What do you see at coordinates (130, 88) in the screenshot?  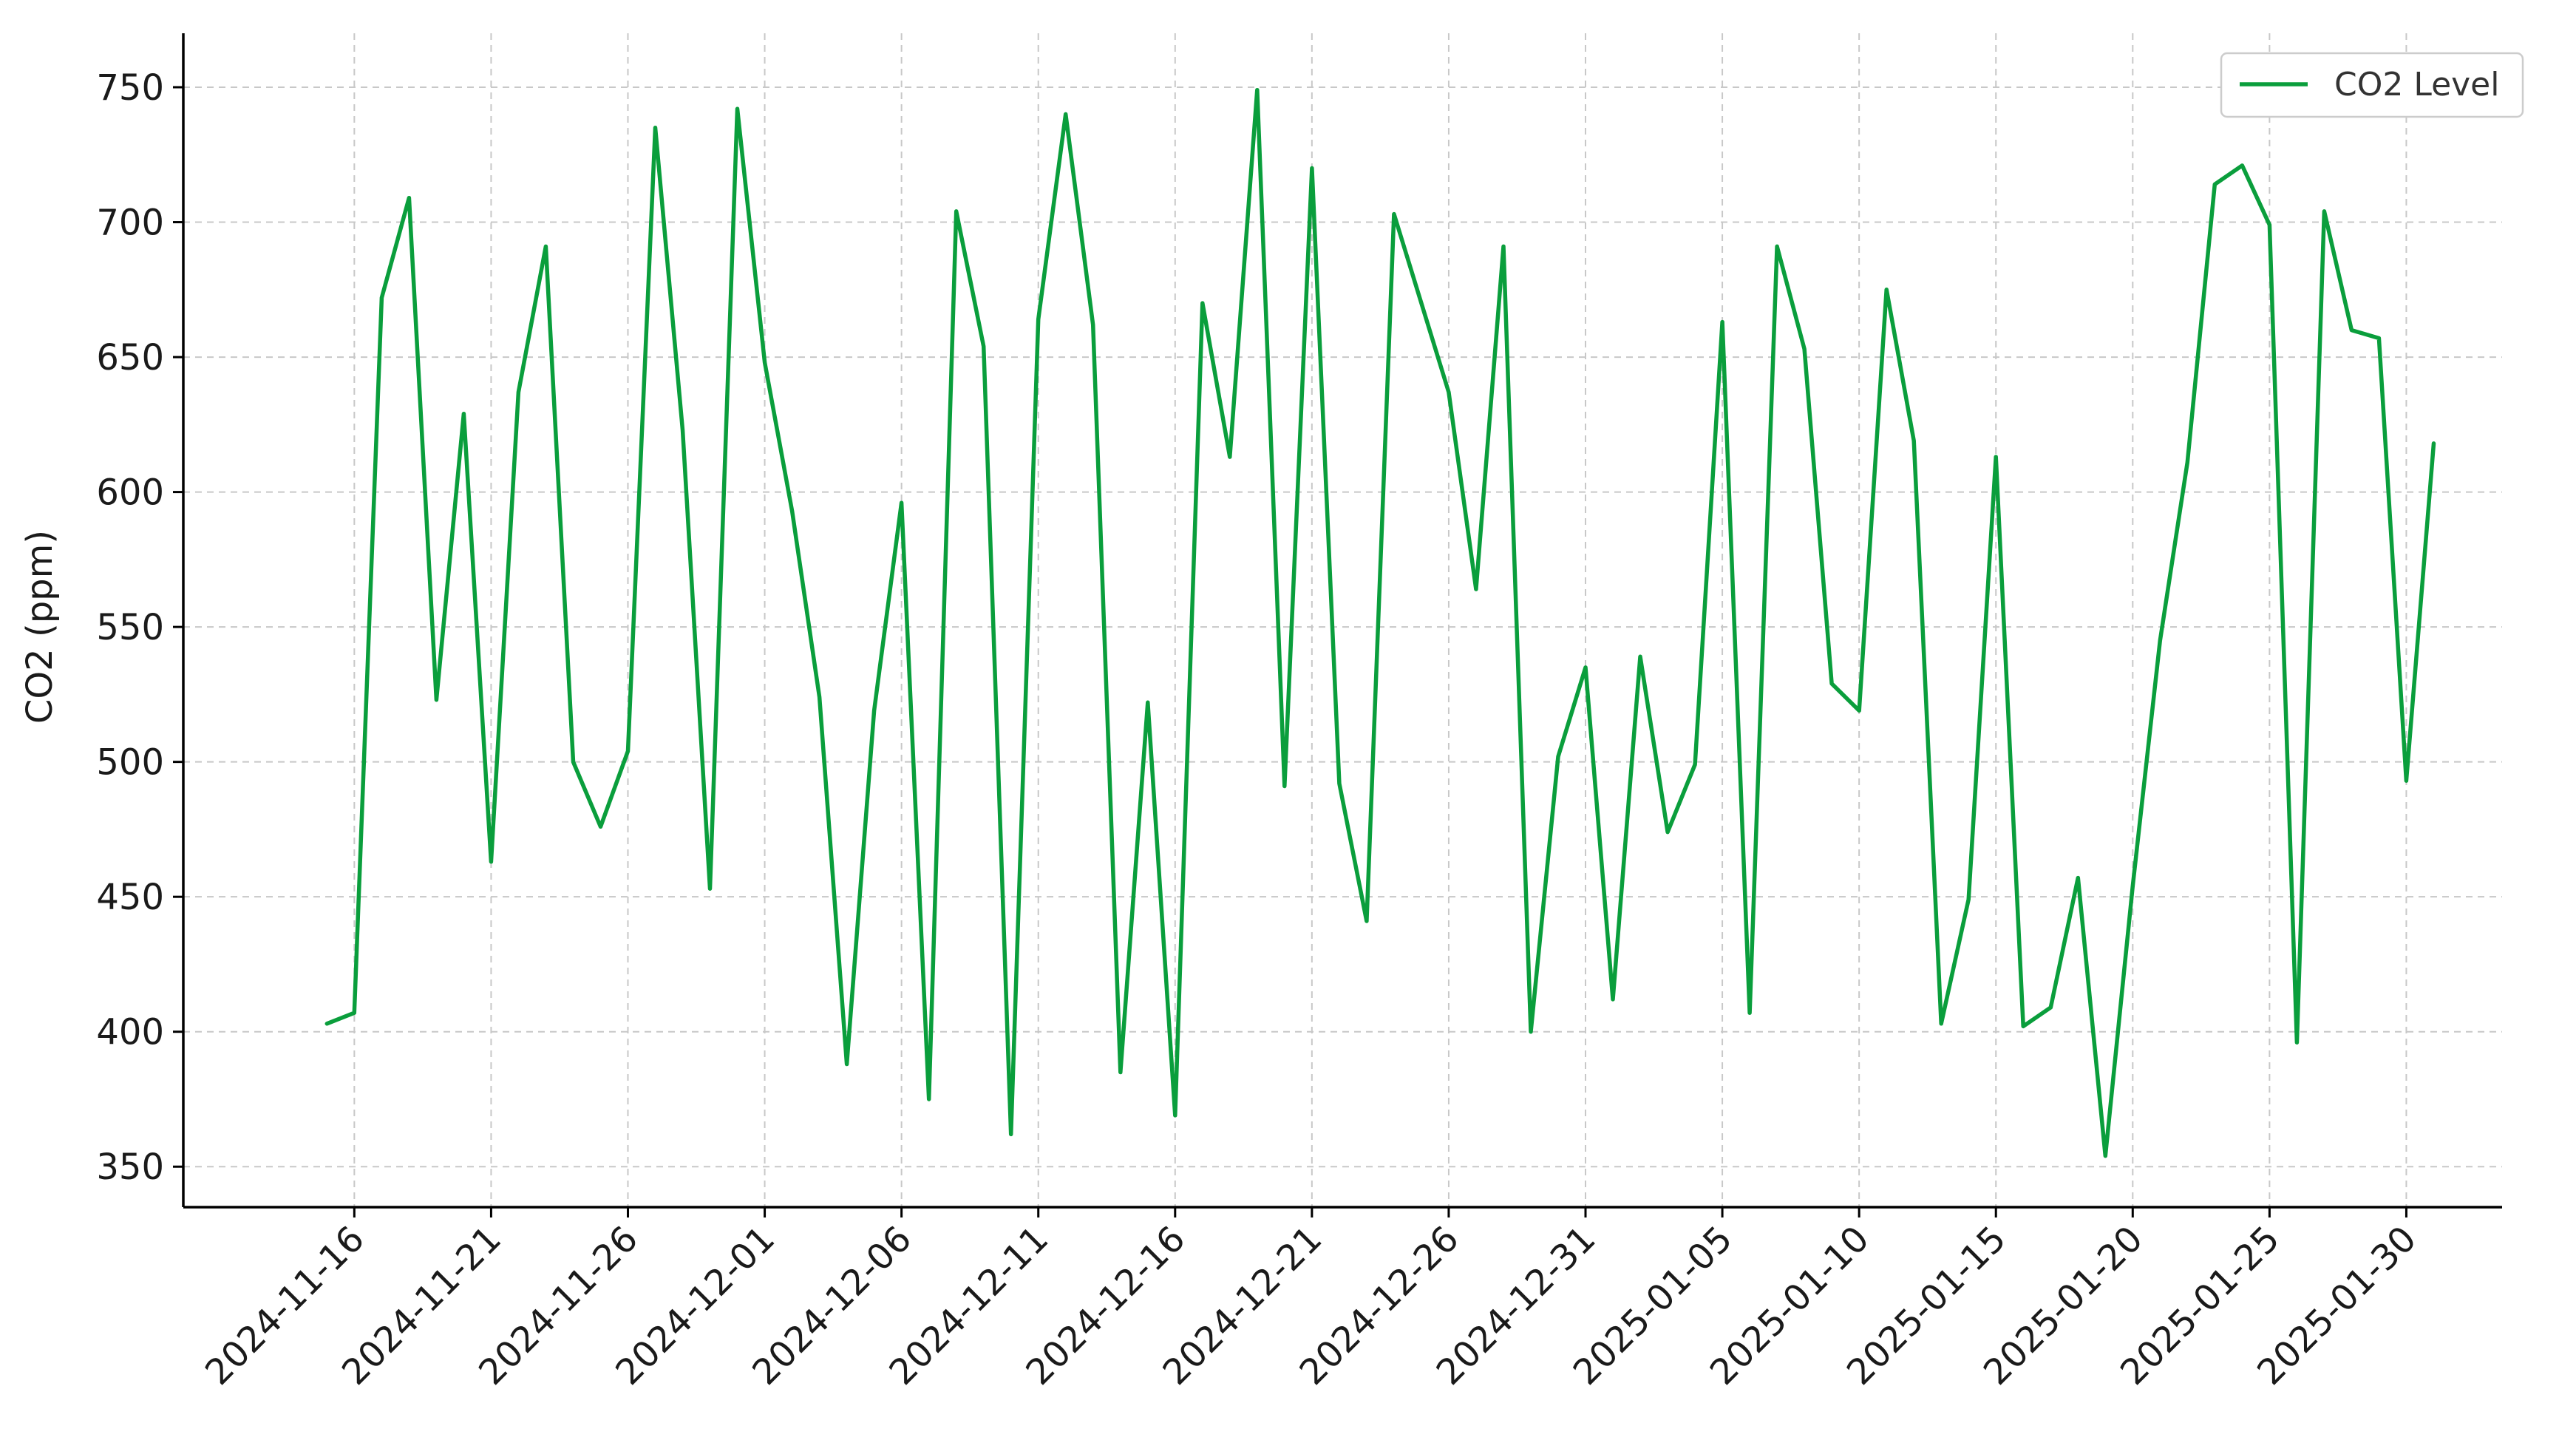 I see `y-tick-label: 750` at bounding box center [130, 88].